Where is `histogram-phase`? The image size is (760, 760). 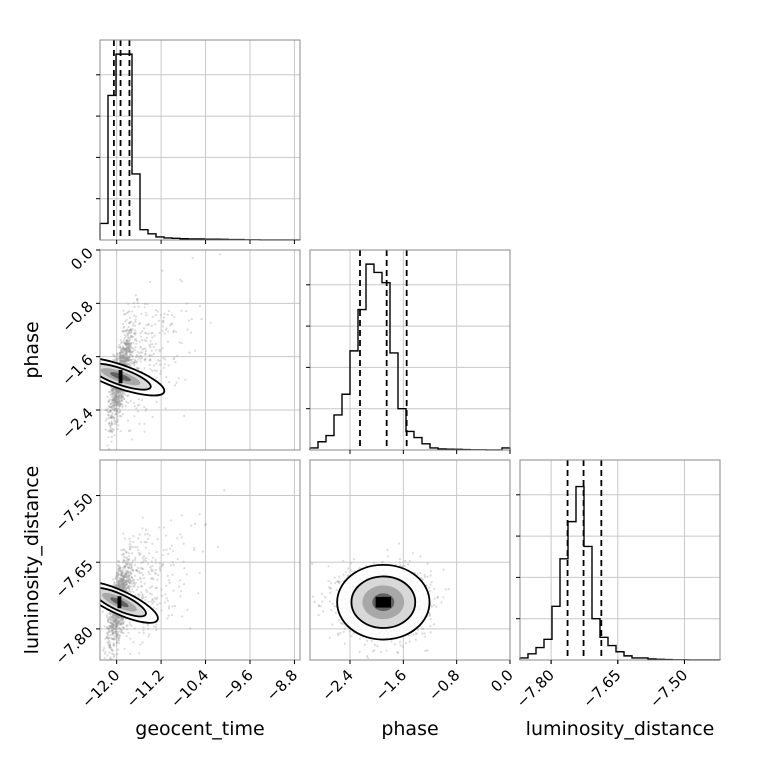 histogram-phase is located at coordinates (408, 351).